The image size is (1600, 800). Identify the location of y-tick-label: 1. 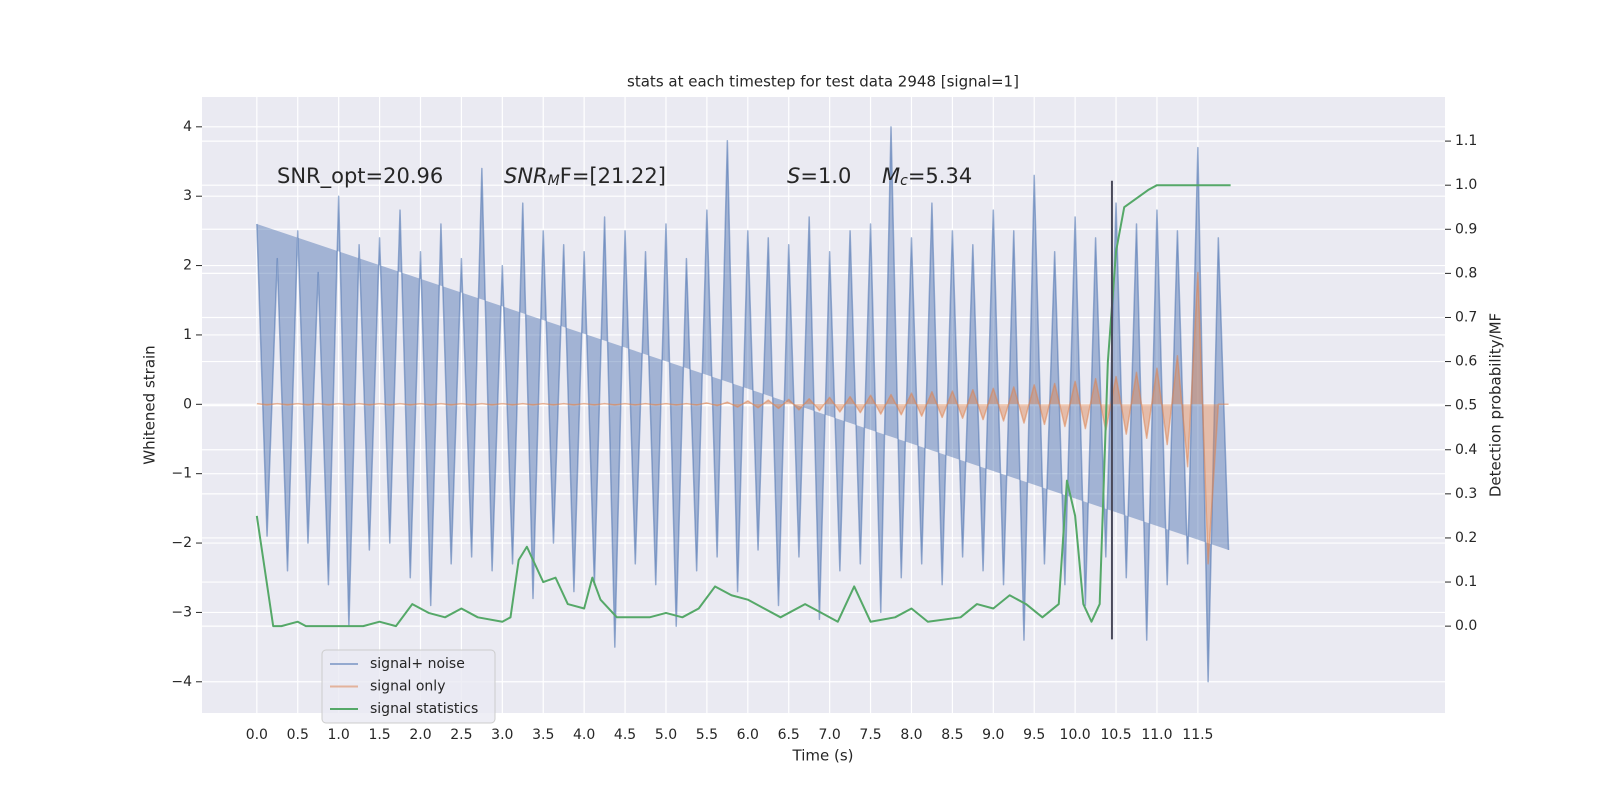
(187, 335).